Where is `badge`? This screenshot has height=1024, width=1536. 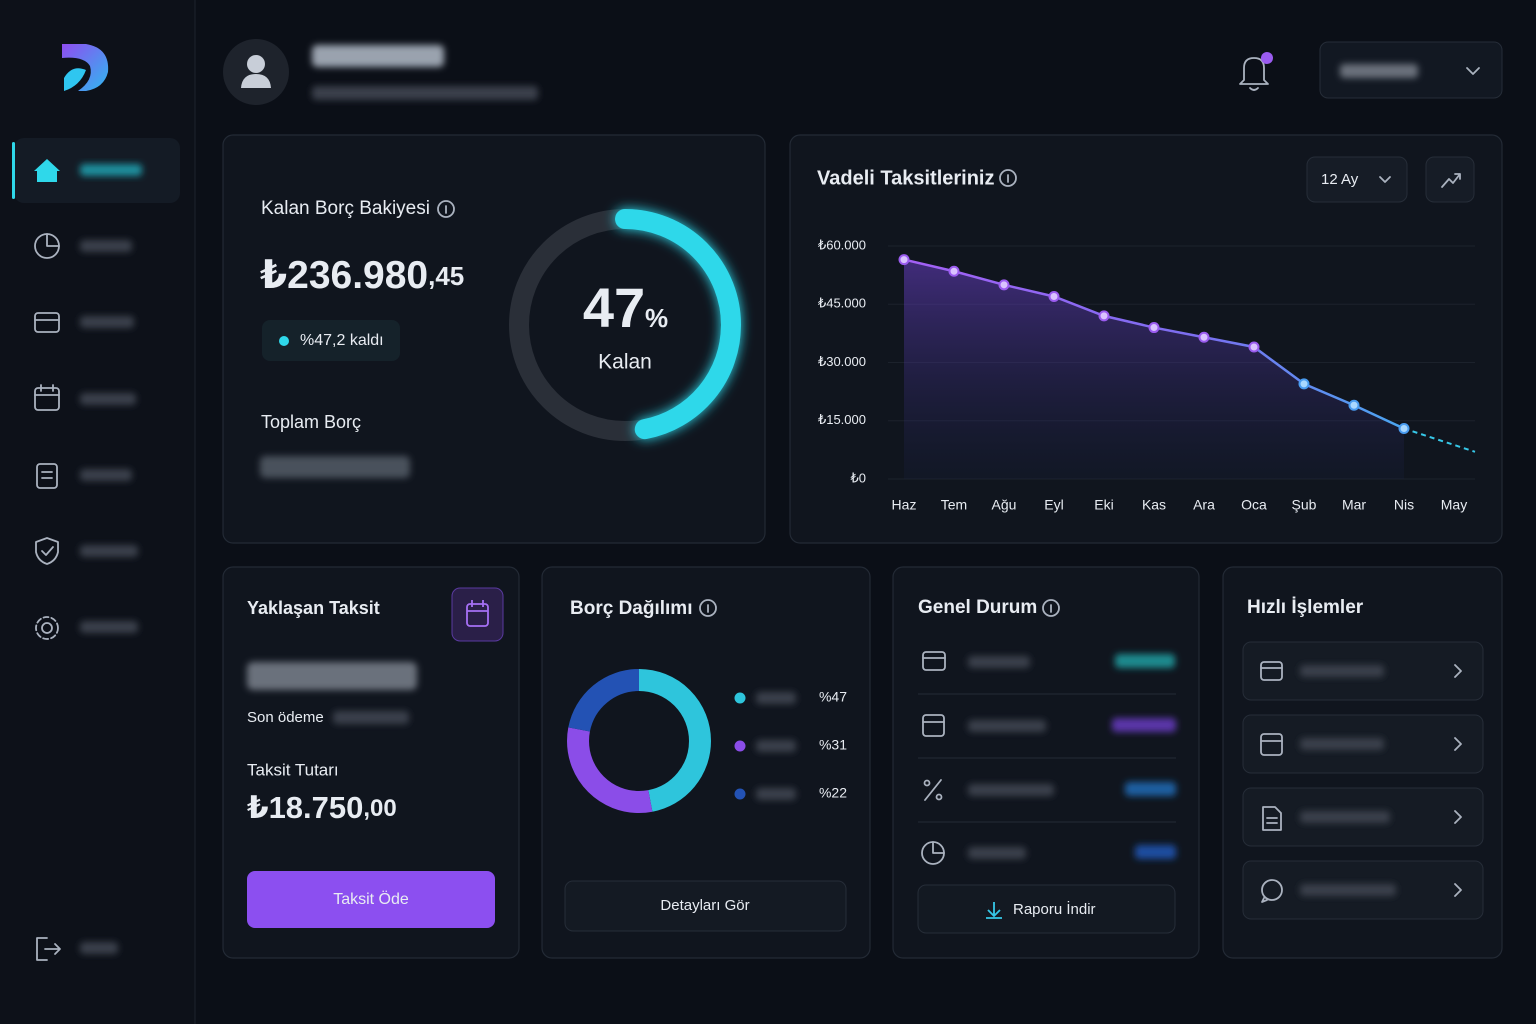 badge is located at coordinates (331, 340).